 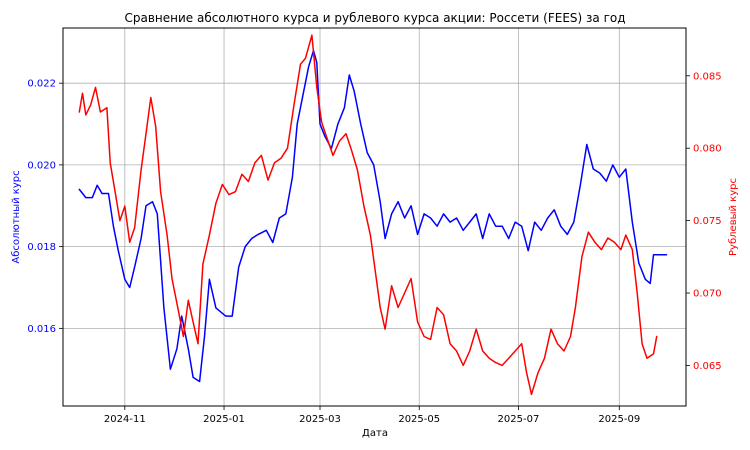 I want to click on right-tick-label: 0.080, so click(x=707, y=149).